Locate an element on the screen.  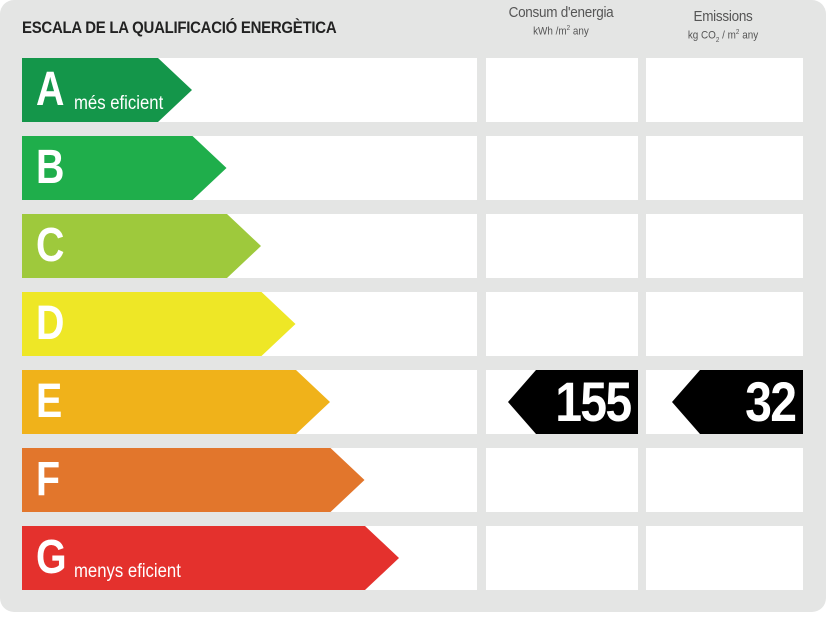
class-arrow-b: B is located at coordinates (124, 168).